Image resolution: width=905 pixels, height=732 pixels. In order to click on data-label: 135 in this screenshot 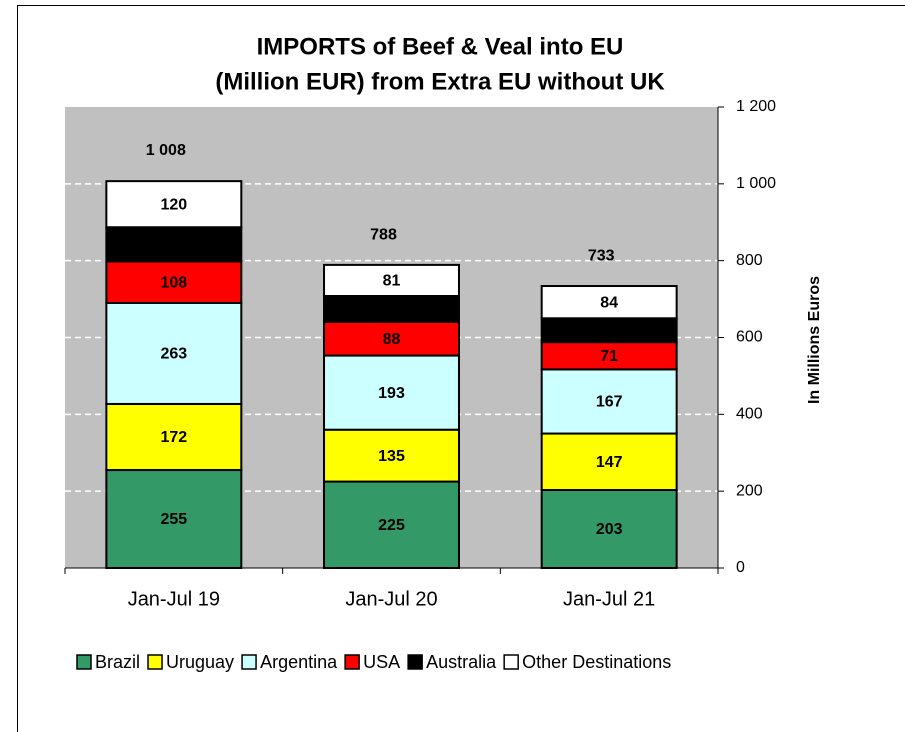, I will do `click(391, 456)`.